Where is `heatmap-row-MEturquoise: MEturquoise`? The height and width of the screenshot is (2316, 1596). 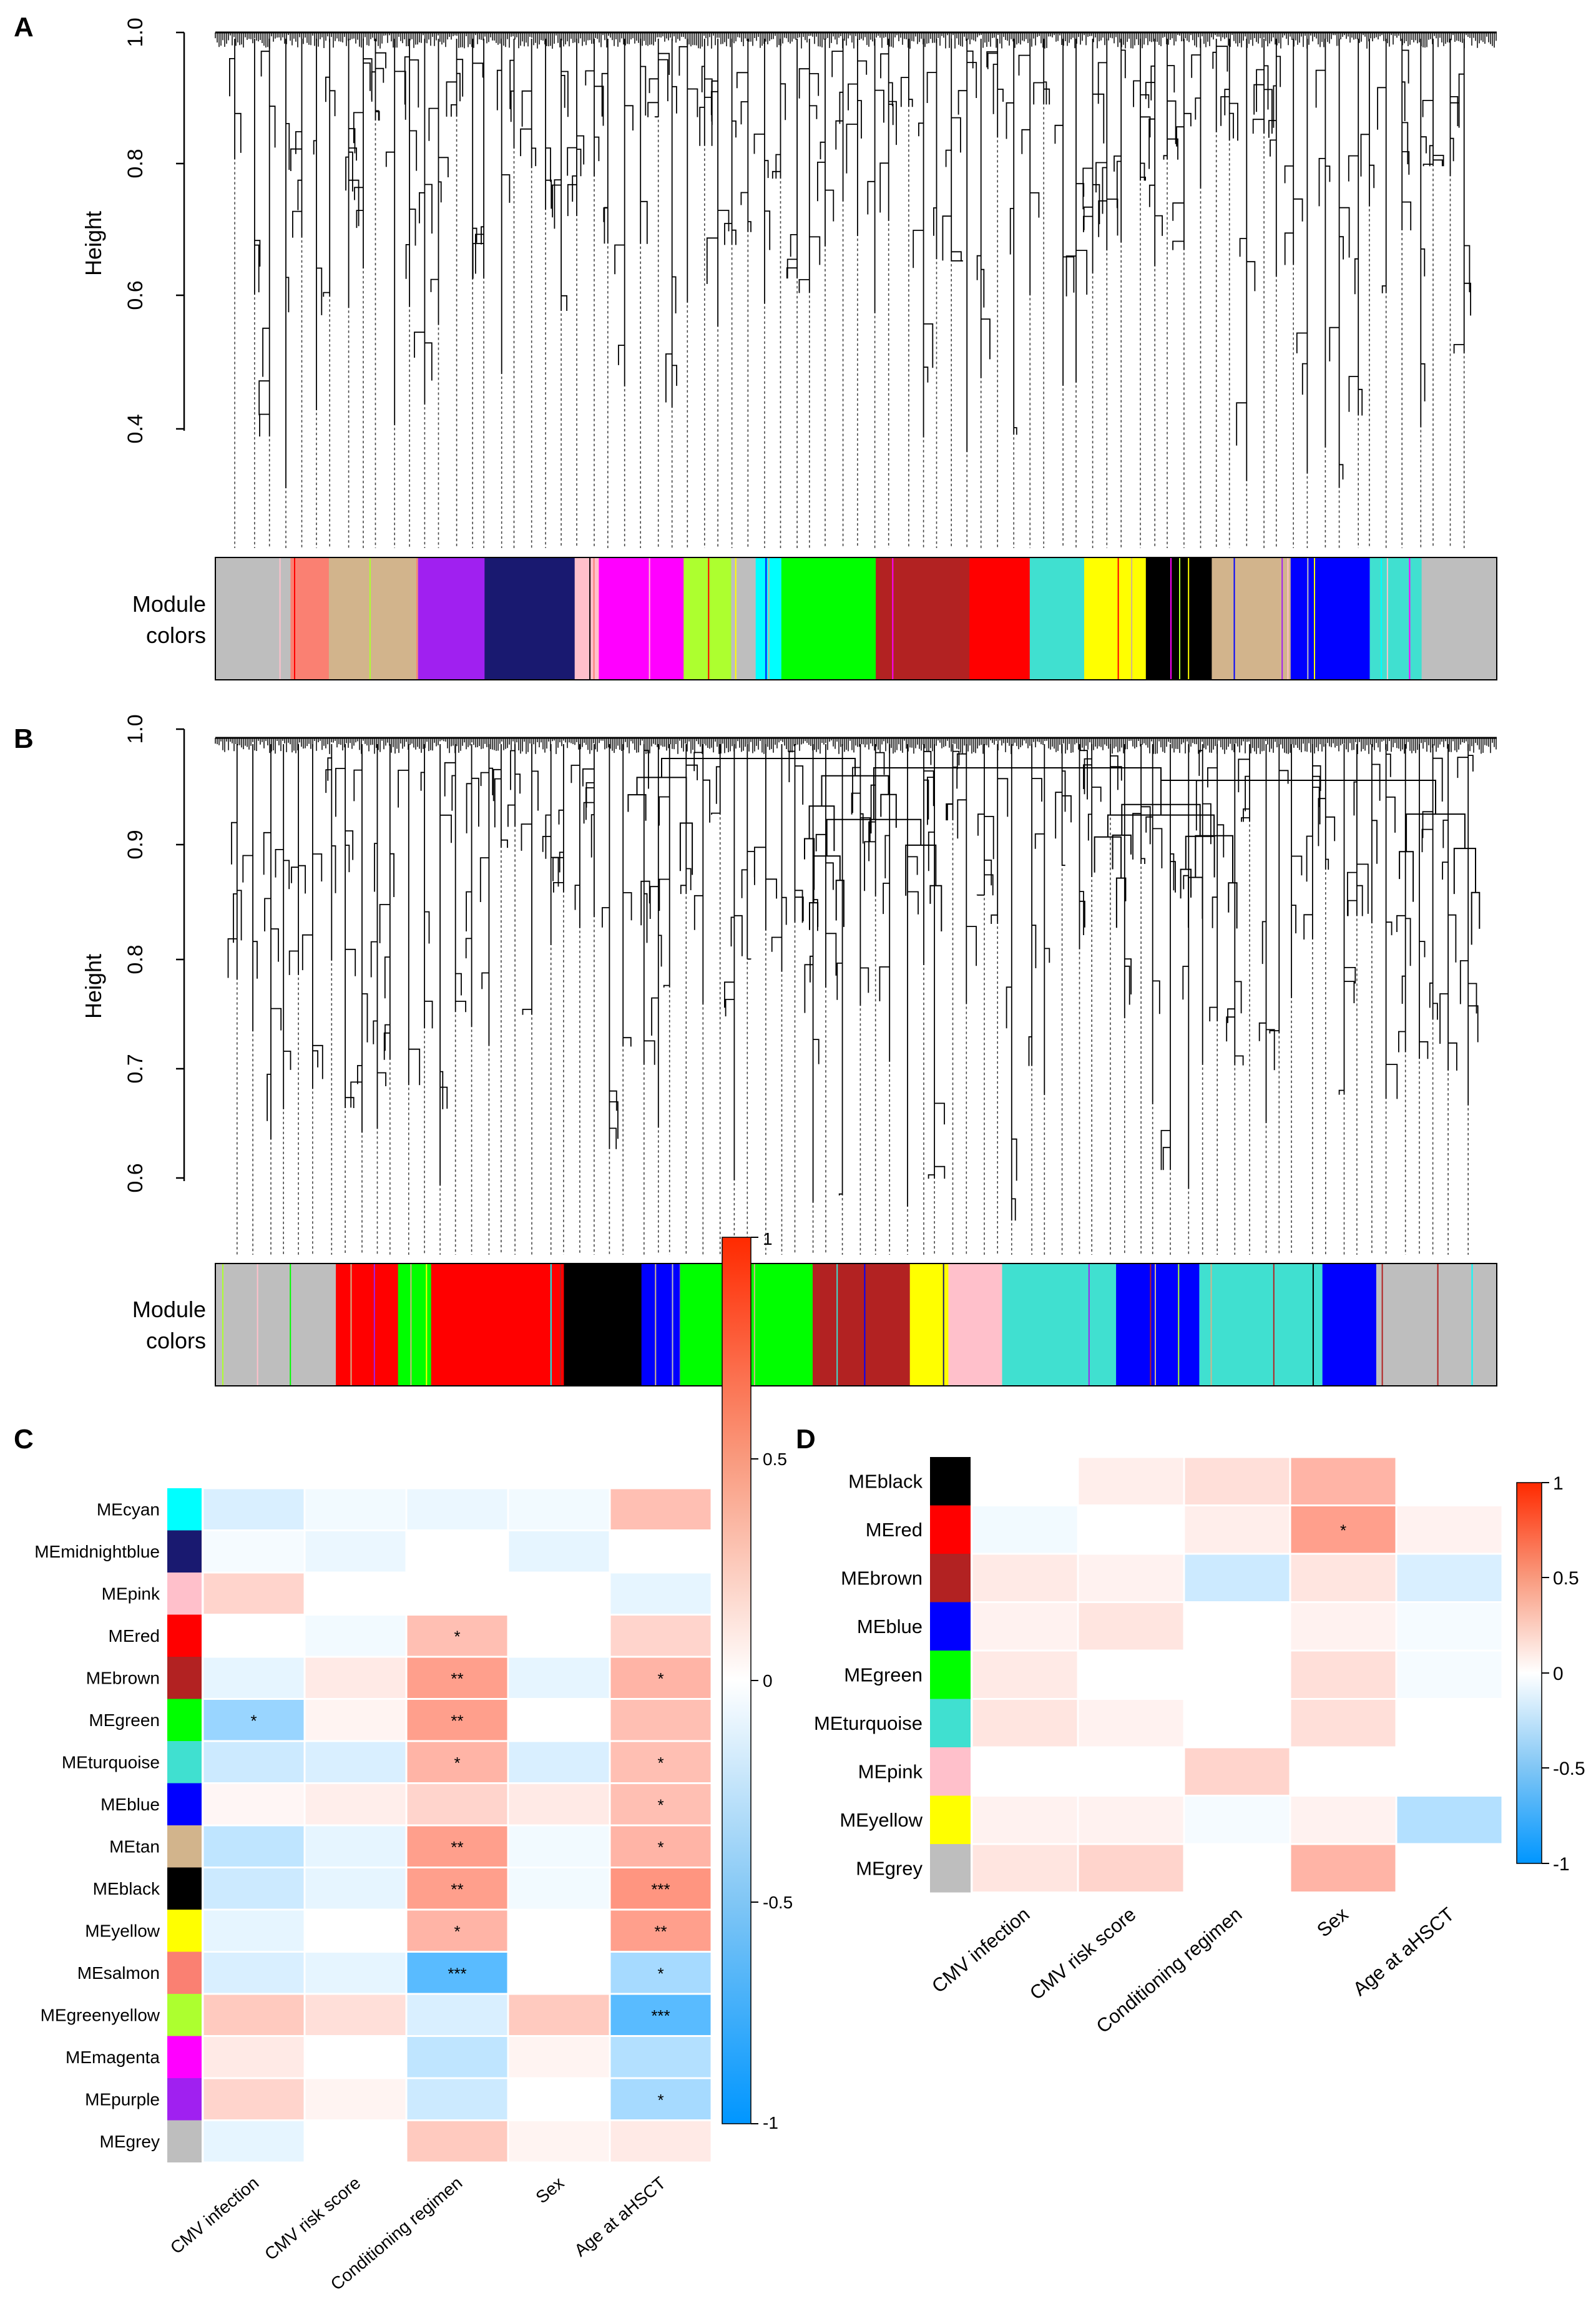
heatmap-row-MEturquoise: MEturquoise is located at coordinates (1159, 1723).